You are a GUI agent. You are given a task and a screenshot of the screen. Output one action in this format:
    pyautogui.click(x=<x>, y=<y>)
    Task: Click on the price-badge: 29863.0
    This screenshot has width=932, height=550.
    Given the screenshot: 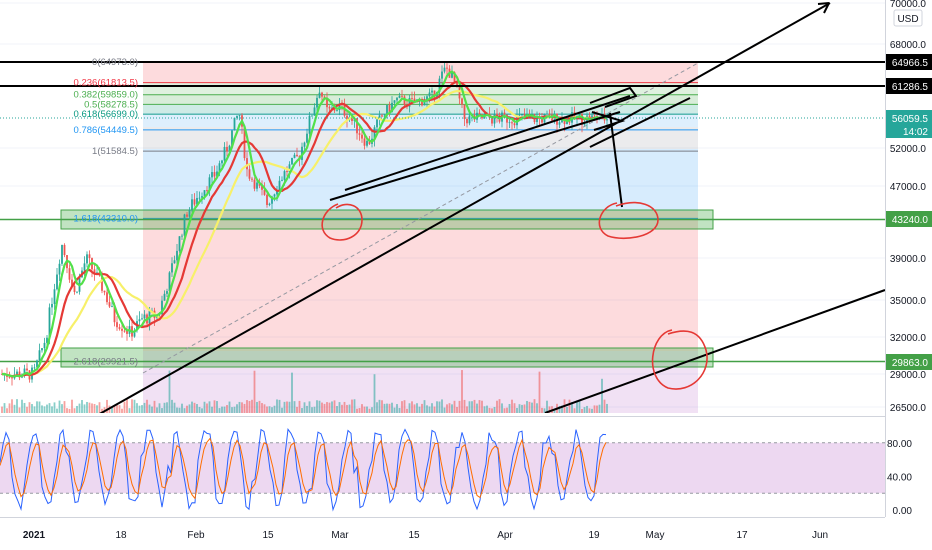 What is the action you would take?
    pyautogui.click(x=909, y=362)
    